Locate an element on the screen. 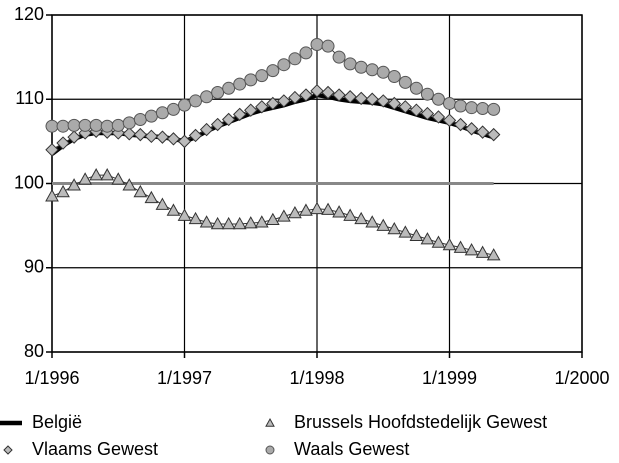 Image resolution: width=619 pixels, height=463 pixels. y-tick-label: 80 is located at coordinates (34, 351).